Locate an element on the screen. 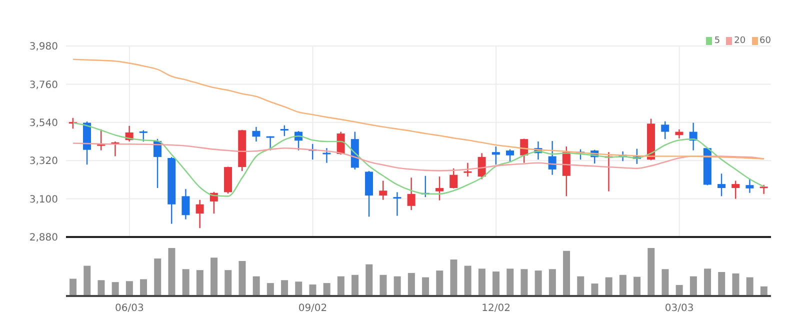 The height and width of the screenshot is (331, 809). x-tick-label: 03/03 is located at coordinates (679, 308).